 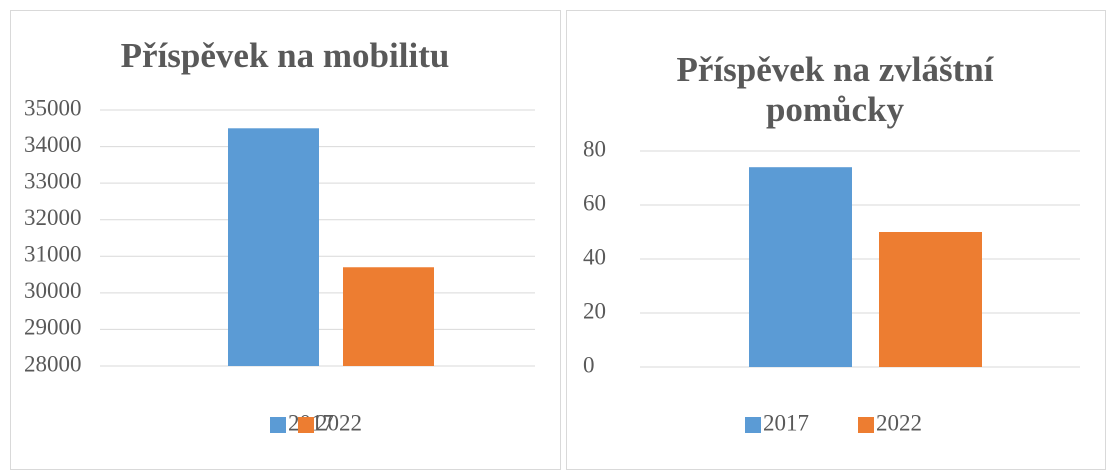 What do you see at coordinates (594, 202) in the screenshot?
I see `y-tick-label: 60` at bounding box center [594, 202].